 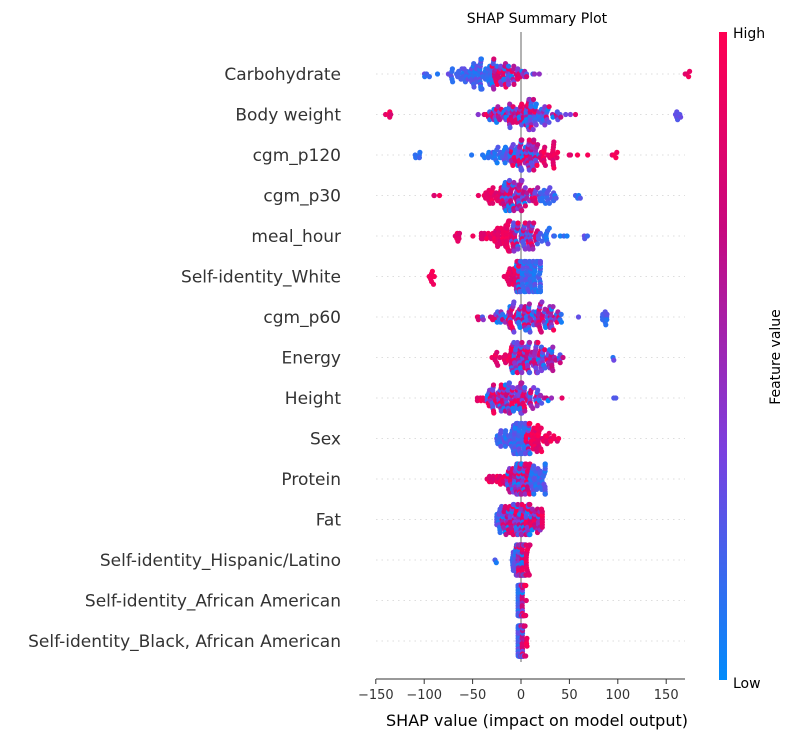 What do you see at coordinates (302, 197) in the screenshot?
I see `feature-label: cgm_p30` at bounding box center [302, 197].